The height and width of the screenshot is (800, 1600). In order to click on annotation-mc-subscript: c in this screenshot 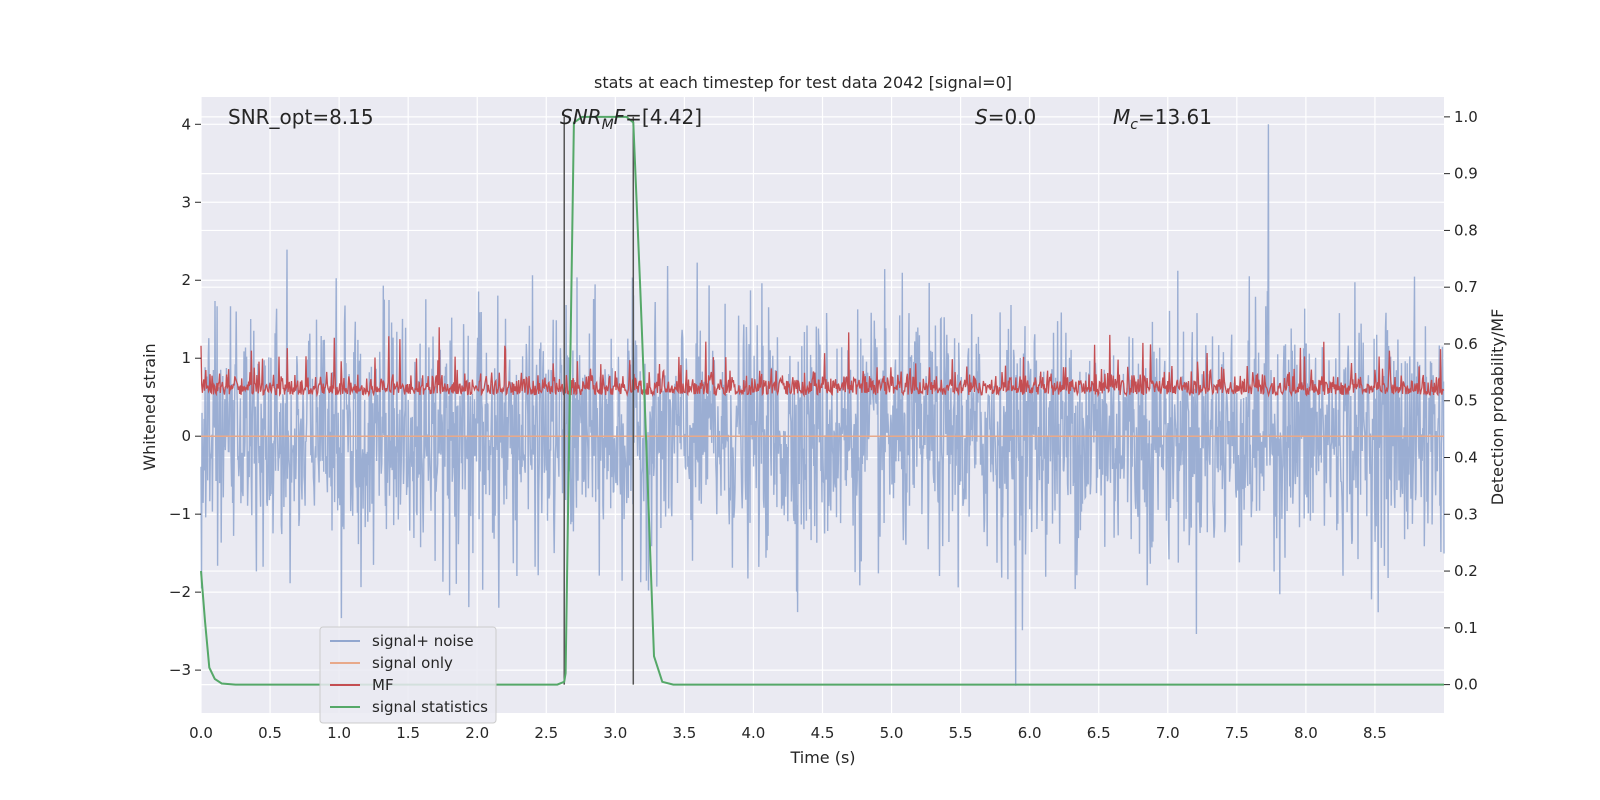, I will do `click(1134, 125)`.